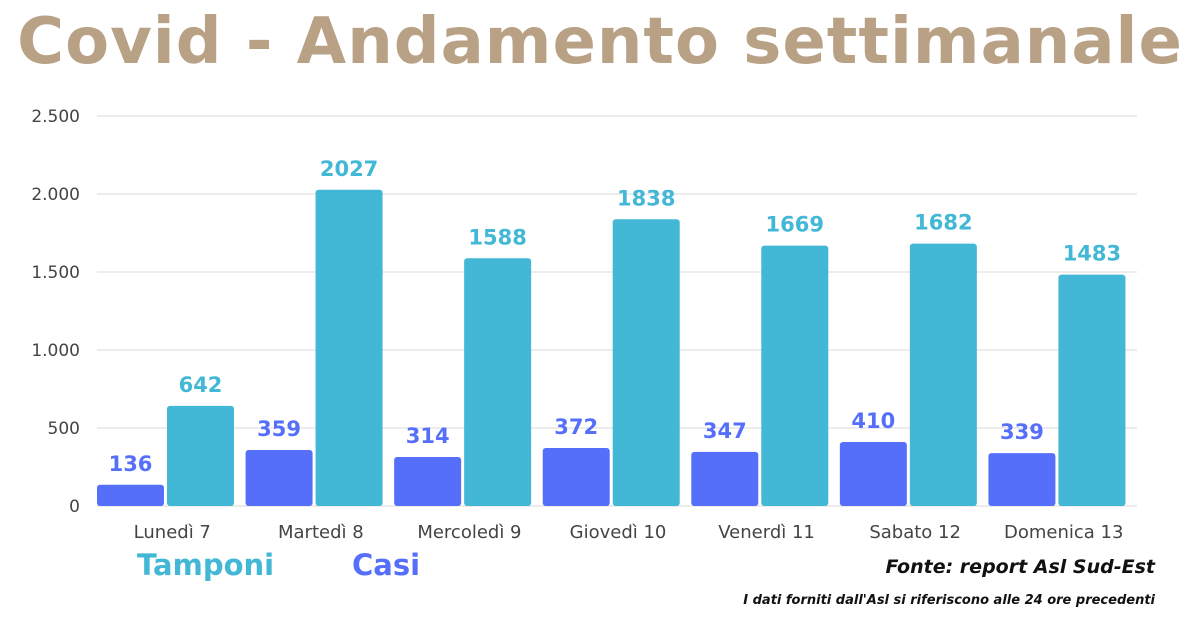 This screenshot has width=1200, height=630. I want to click on data-label-tamponi: 642, so click(201, 385).